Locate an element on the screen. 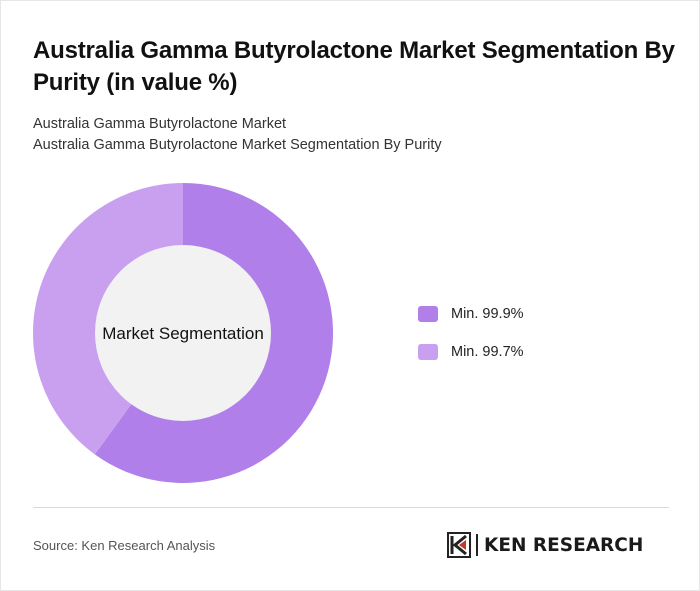  legend-item-2: Min. 99.7% is located at coordinates (471, 352).